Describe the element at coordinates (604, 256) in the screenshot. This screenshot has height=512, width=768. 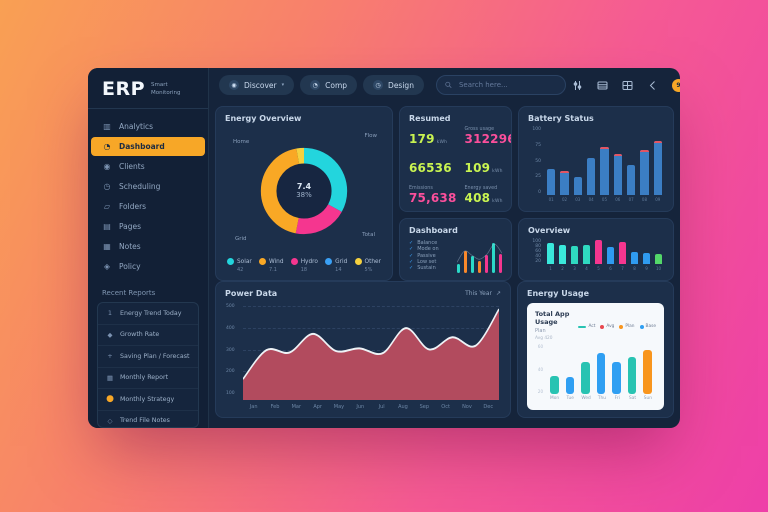
I see `plot-area: 1 2 3 4 5 6 7 8 9 10` at that location.